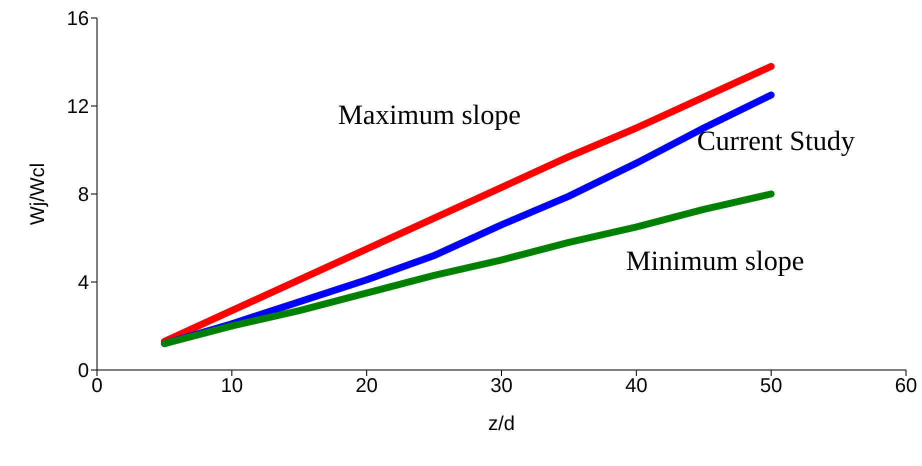 Image resolution: width=922 pixels, height=466 pixels. Describe the element at coordinates (83, 371) in the screenshot. I see `y-tick-label: 0` at that location.